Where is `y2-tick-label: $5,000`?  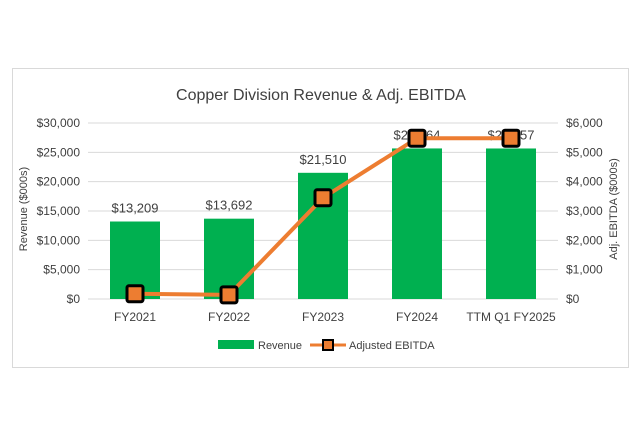
y2-tick-label: $5,000 is located at coordinates (584, 152).